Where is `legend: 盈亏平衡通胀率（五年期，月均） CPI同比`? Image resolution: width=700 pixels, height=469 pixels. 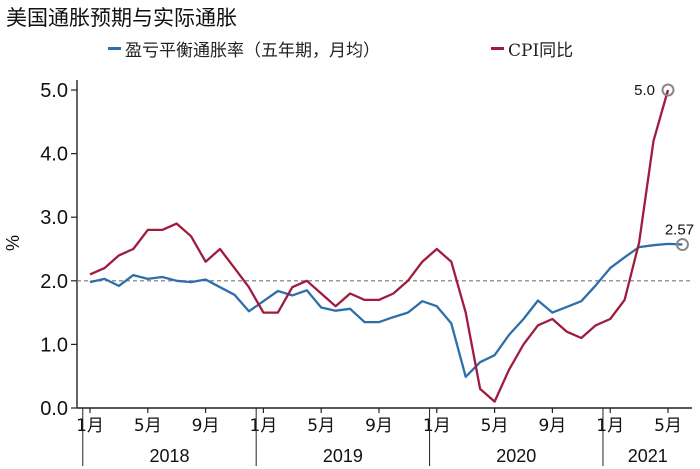 legend: 盈亏平衡通胀率（五年期，月均） CPI同比 is located at coordinates (350, 51).